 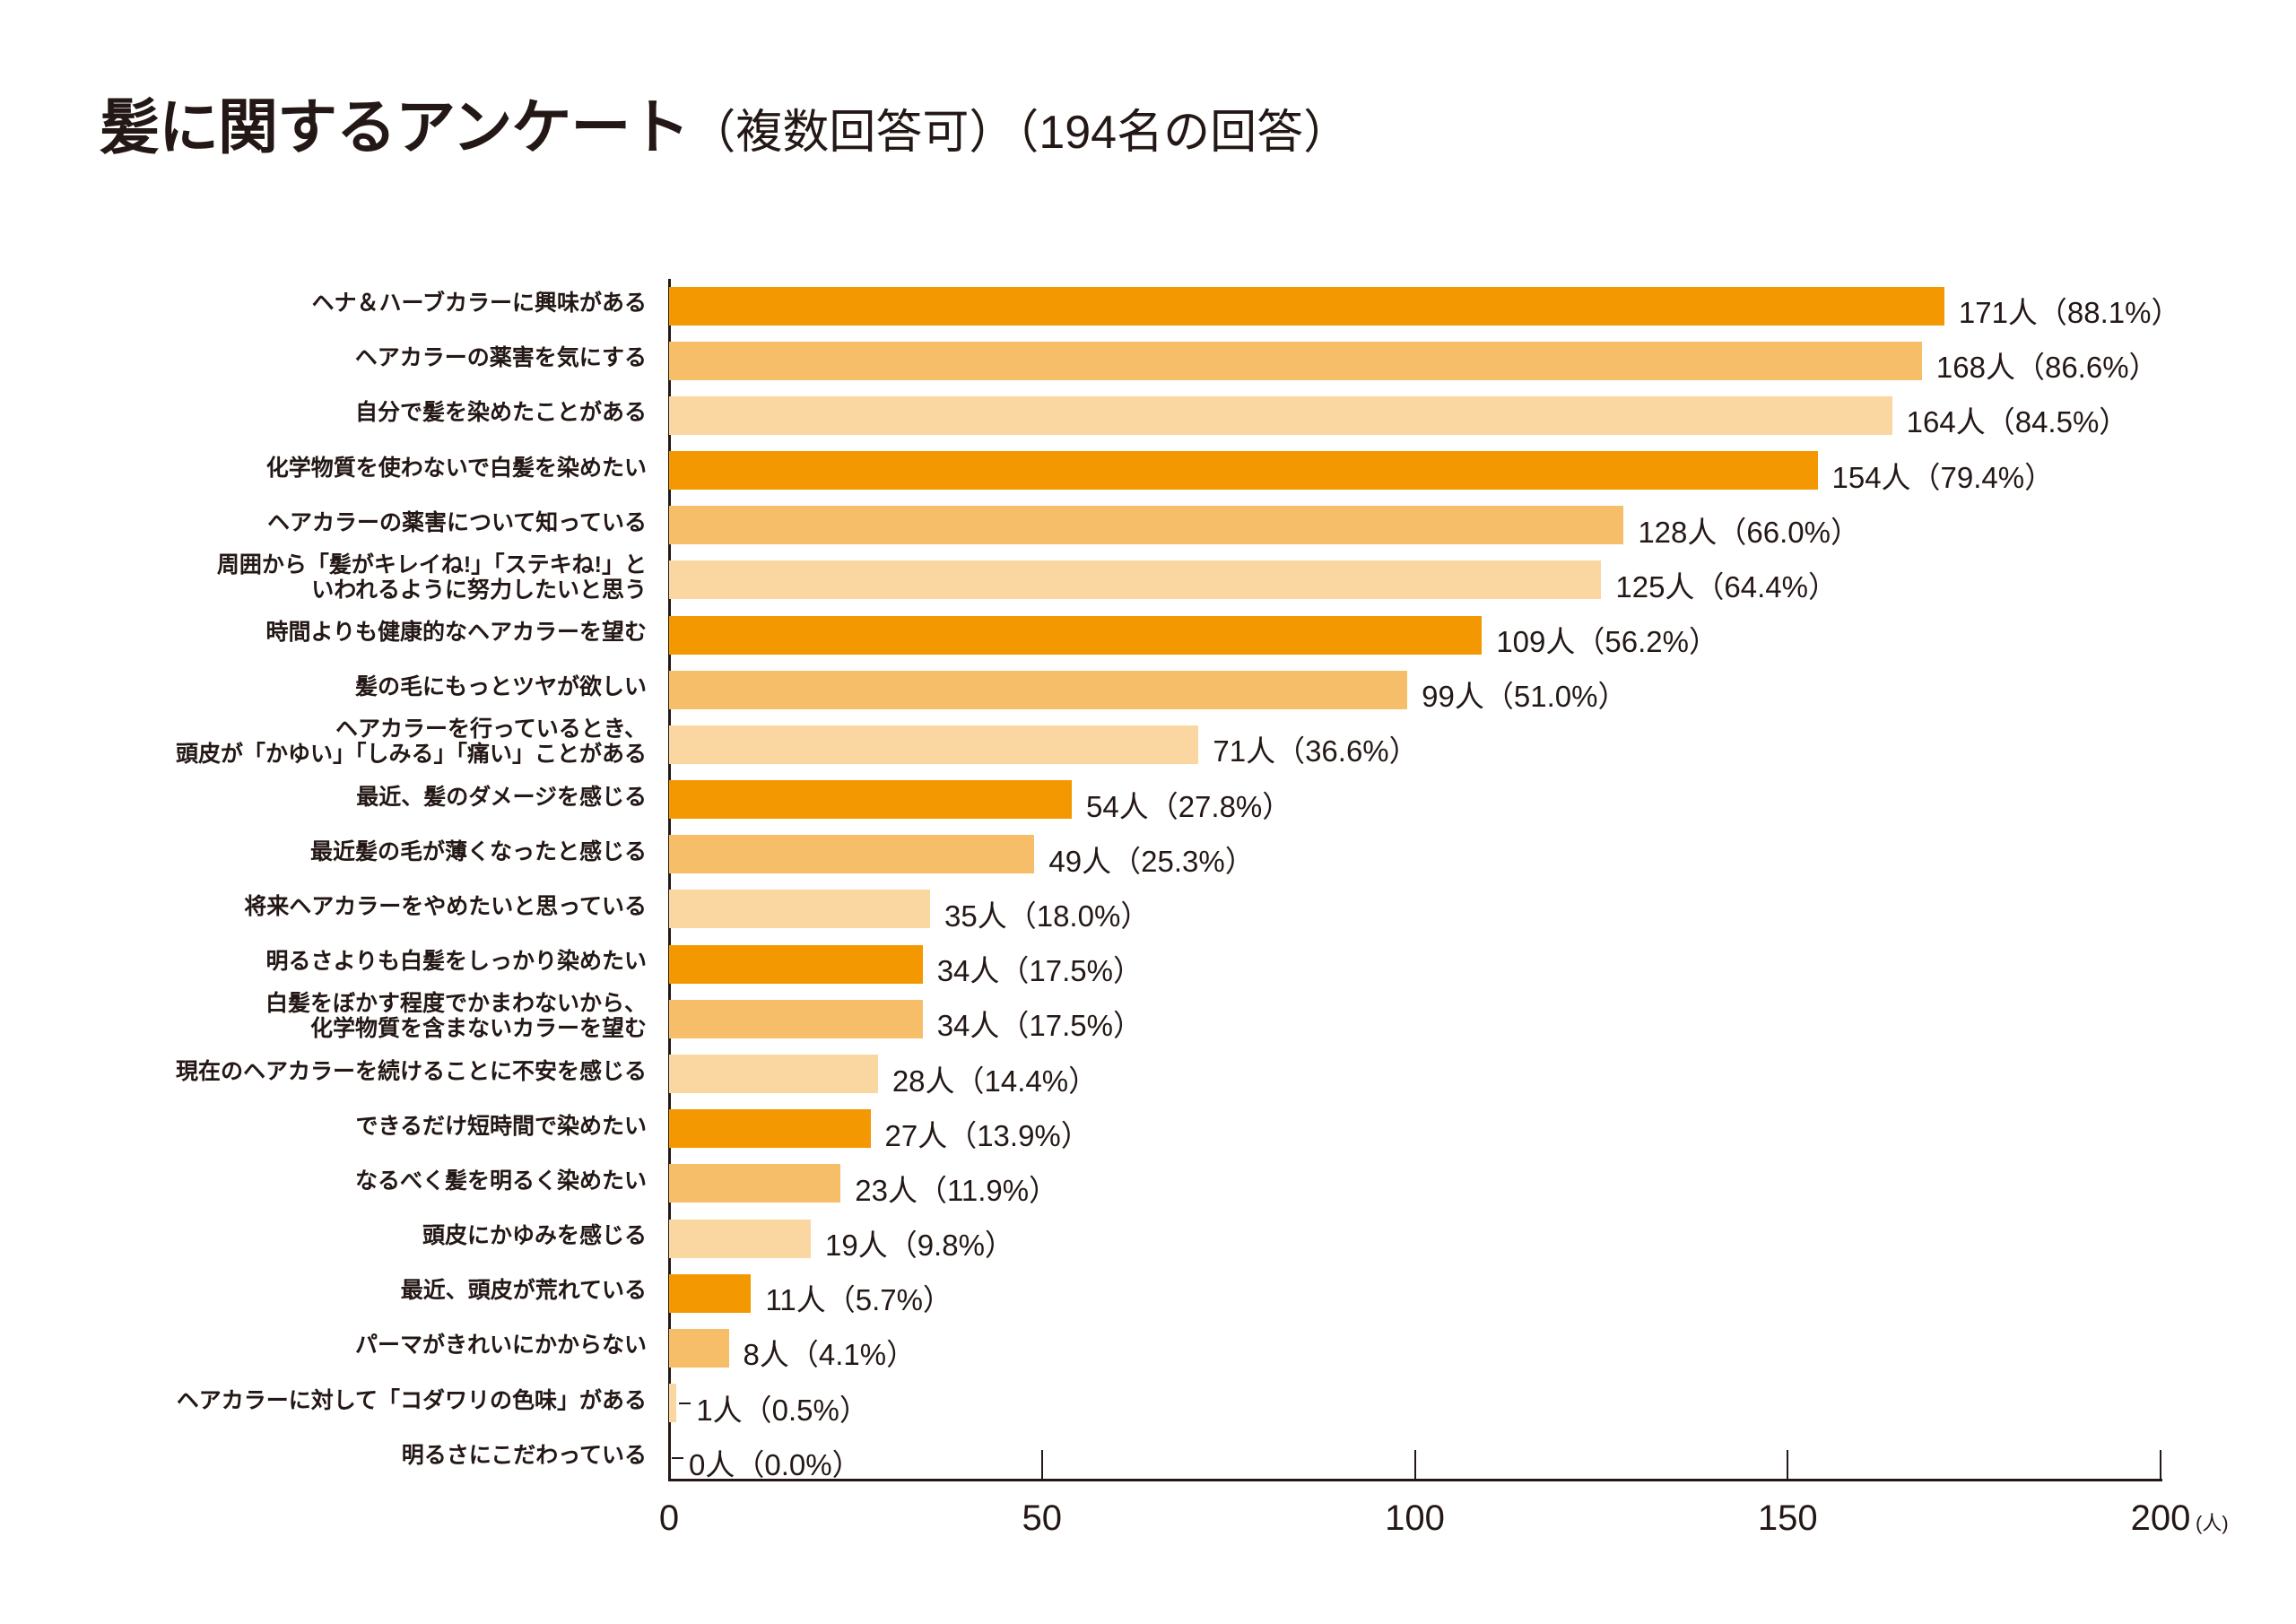 I want to click on value-label: 54人（27.8%）, so click(x=1189, y=806).